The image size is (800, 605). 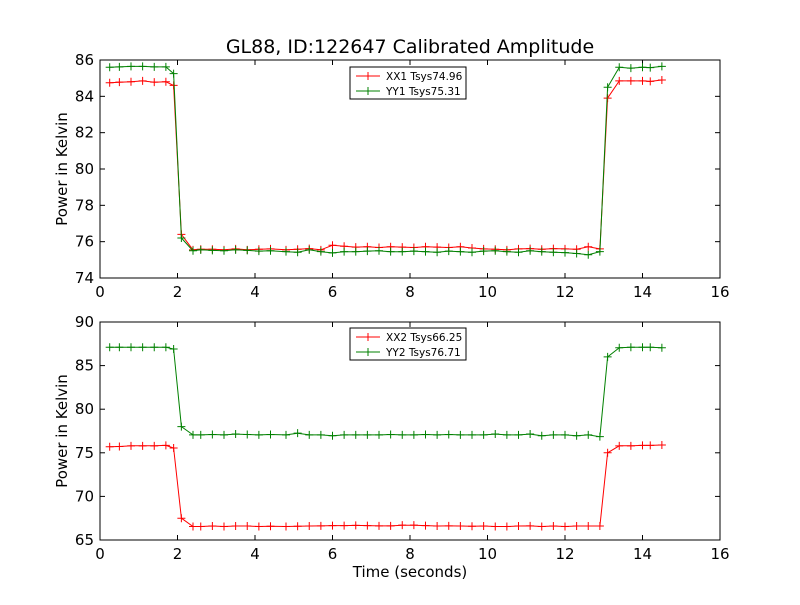 I want to click on y-tick-label: 65, so click(x=84, y=540).